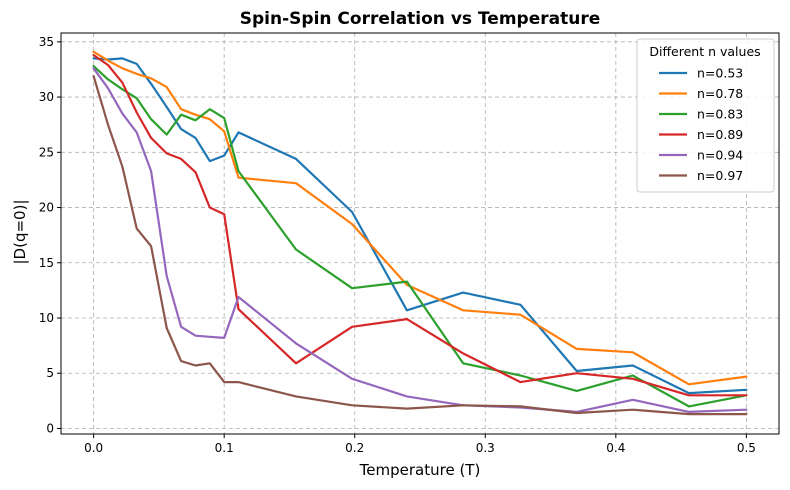 This screenshot has height=490, width=790. What do you see at coordinates (704, 51) in the screenshot?
I see `legend-title: Different n values` at bounding box center [704, 51].